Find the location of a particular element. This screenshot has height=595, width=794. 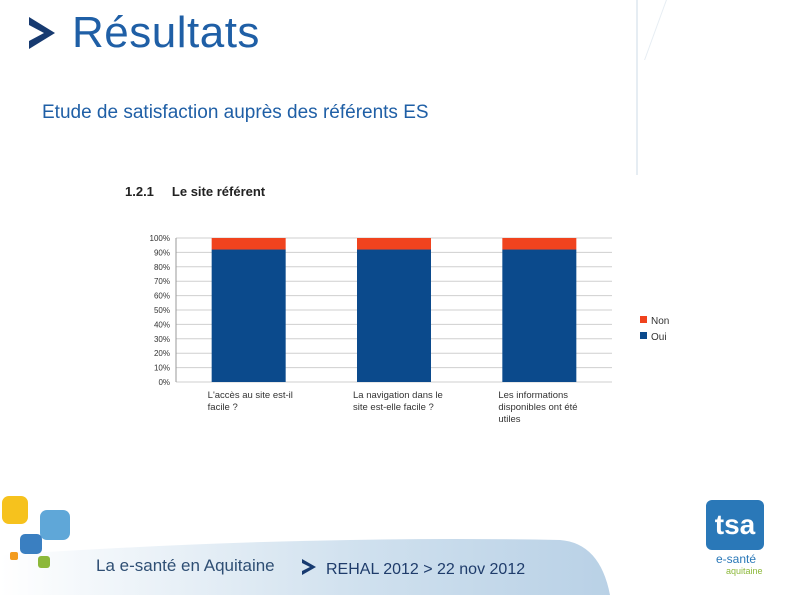

y-tick-label: 70% is located at coordinates (162, 281).